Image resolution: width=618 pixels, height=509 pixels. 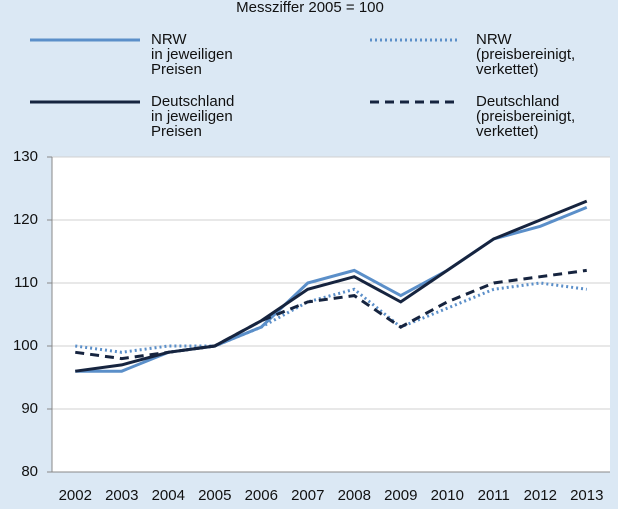 What do you see at coordinates (25, 345) in the screenshot?
I see `y-tick-label: 100` at bounding box center [25, 345].